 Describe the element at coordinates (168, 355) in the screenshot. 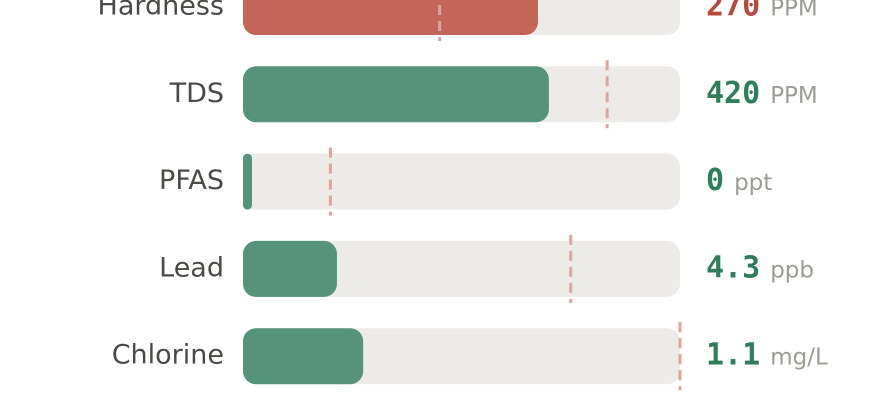

I see `row-label: Chlorine` at that location.